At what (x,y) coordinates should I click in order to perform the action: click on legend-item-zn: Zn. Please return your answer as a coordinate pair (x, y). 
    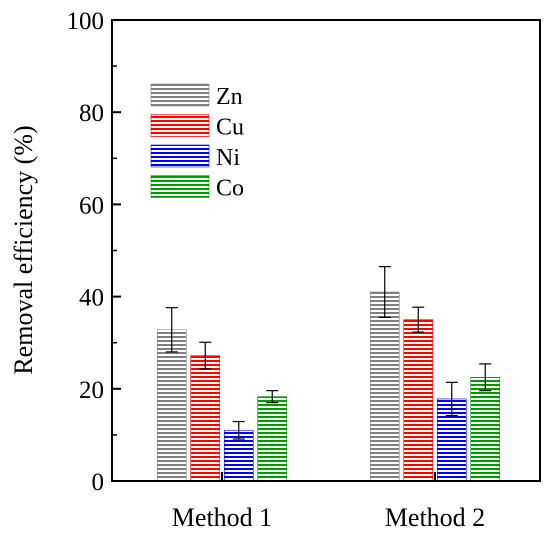
    Looking at the image, I should click on (196, 96).